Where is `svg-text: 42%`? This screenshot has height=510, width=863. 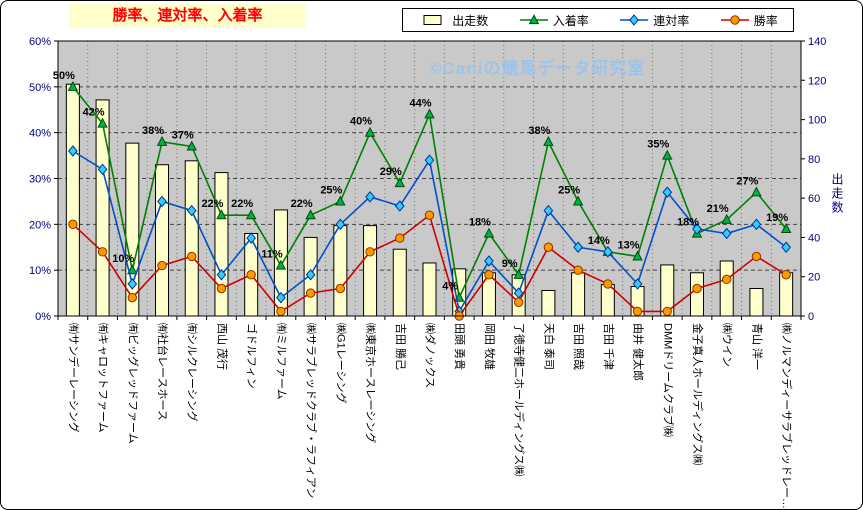
svg-text: 42% is located at coordinates (94, 113).